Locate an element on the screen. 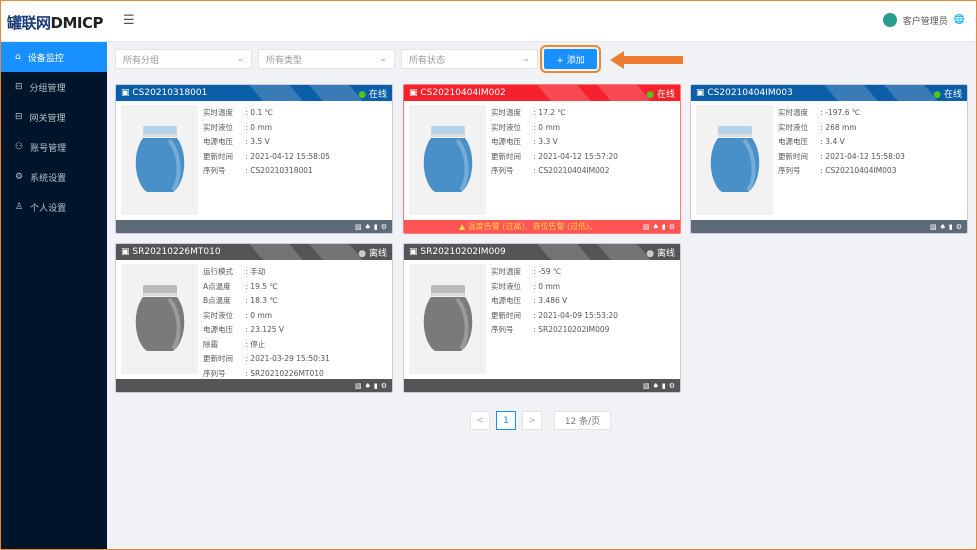 Image resolution: width=977 pixels, height=550 pixels. device-id: ▣ CS20210404IM003 is located at coordinates (744, 93).